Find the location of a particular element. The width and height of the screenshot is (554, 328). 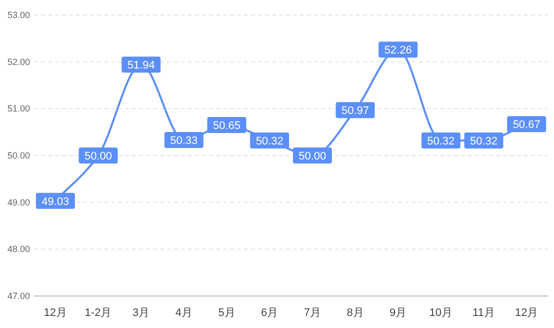

y-tick-label: 49.00 is located at coordinates (18, 202).